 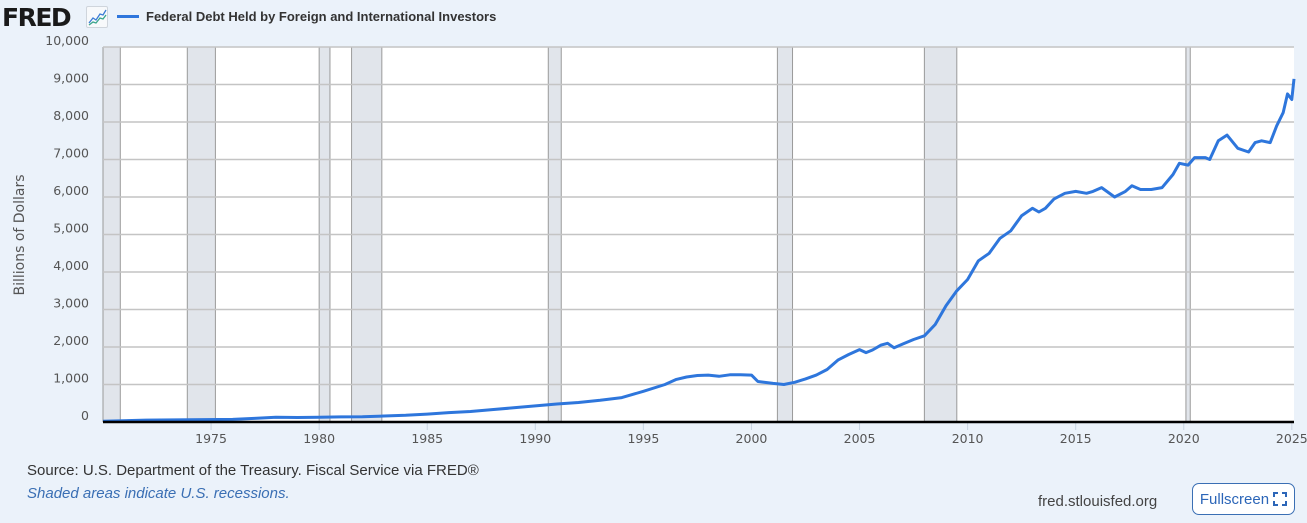 I want to click on x-tick-label: 1980, so click(x=319, y=438).